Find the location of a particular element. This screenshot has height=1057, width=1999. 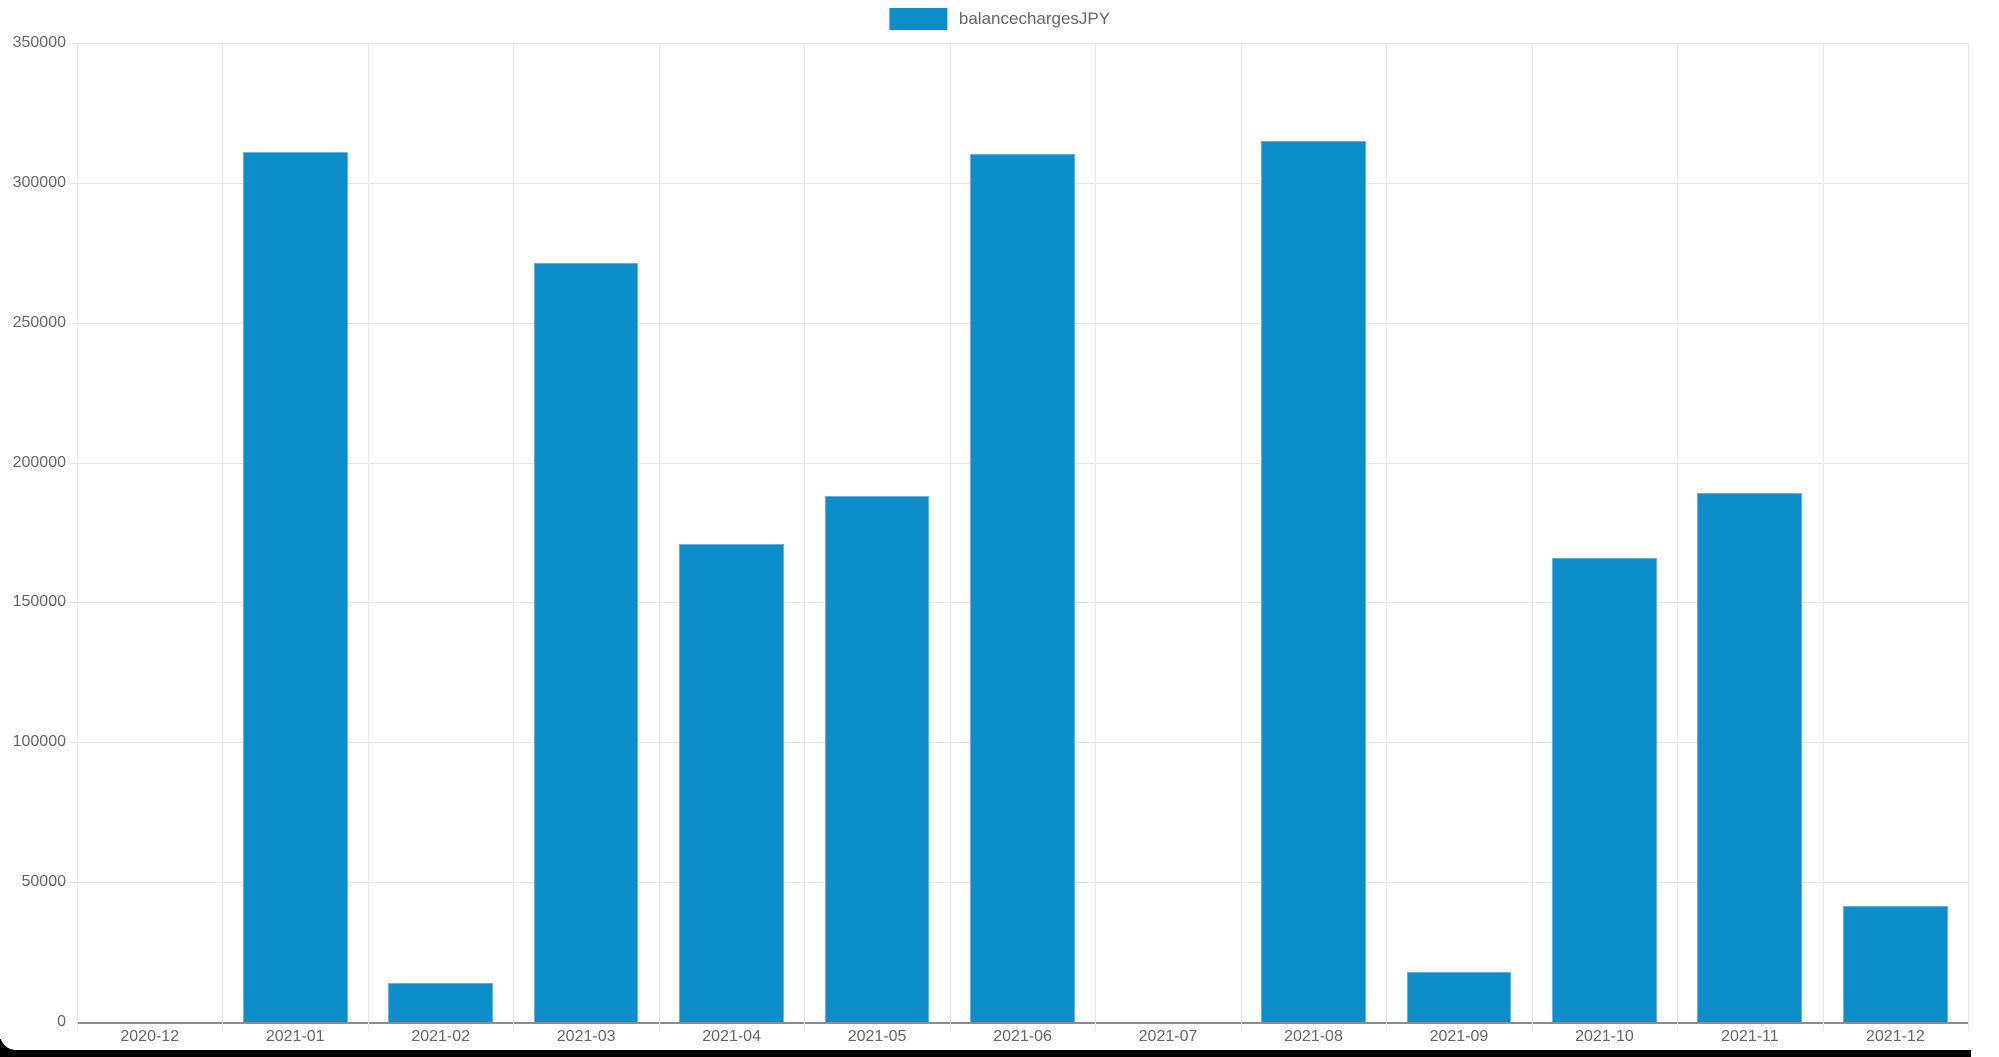

x-tick-label-2021-08: 2021-08 is located at coordinates (1313, 1036).